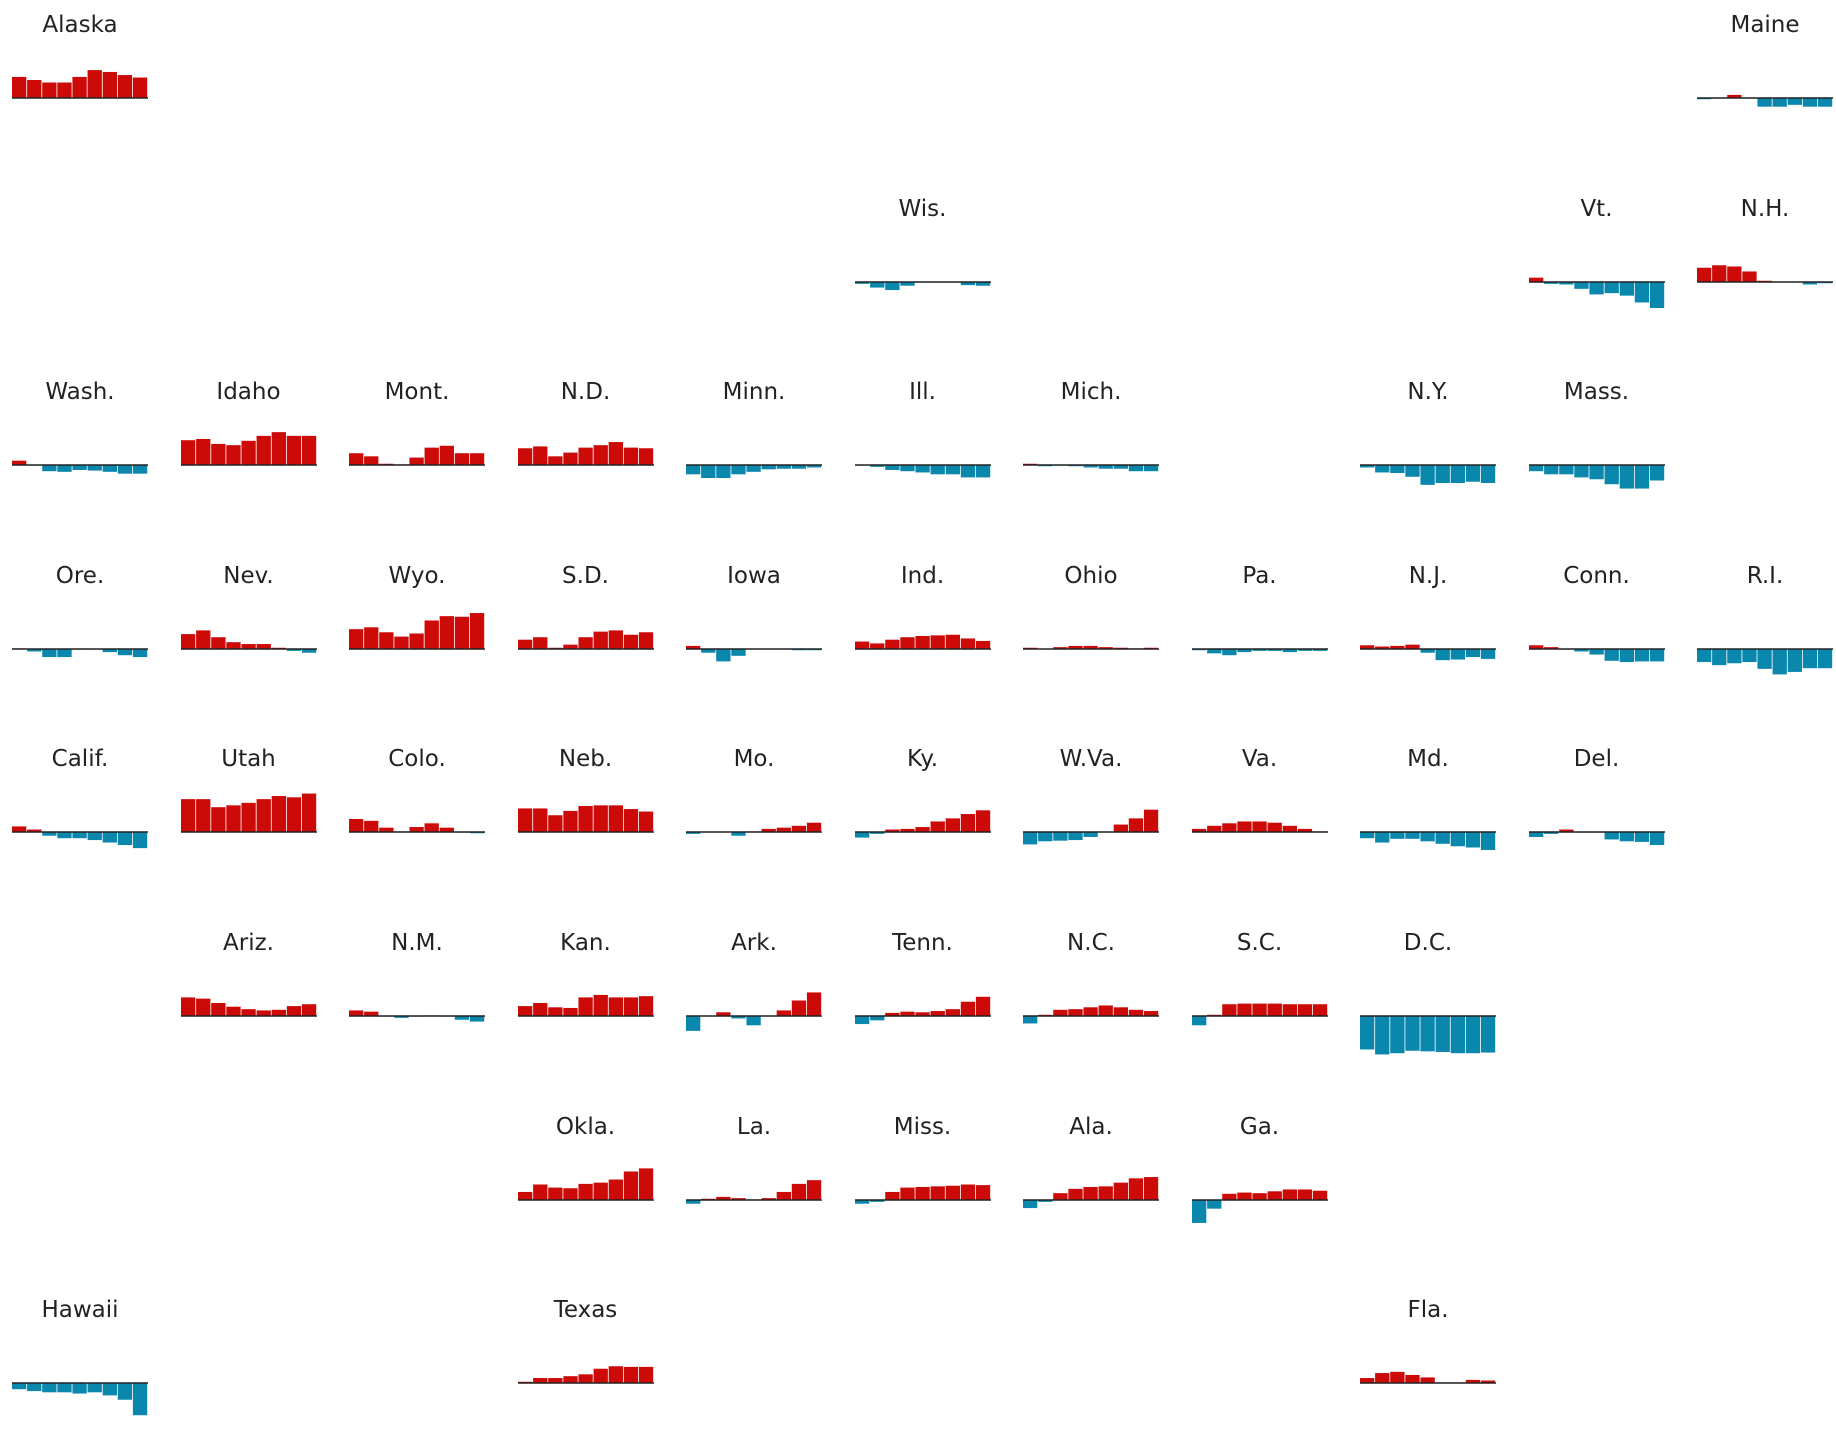 Image resolution: width=1836 pixels, height=1440 pixels. I want to click on state-label: Mo., so click(754, 759).